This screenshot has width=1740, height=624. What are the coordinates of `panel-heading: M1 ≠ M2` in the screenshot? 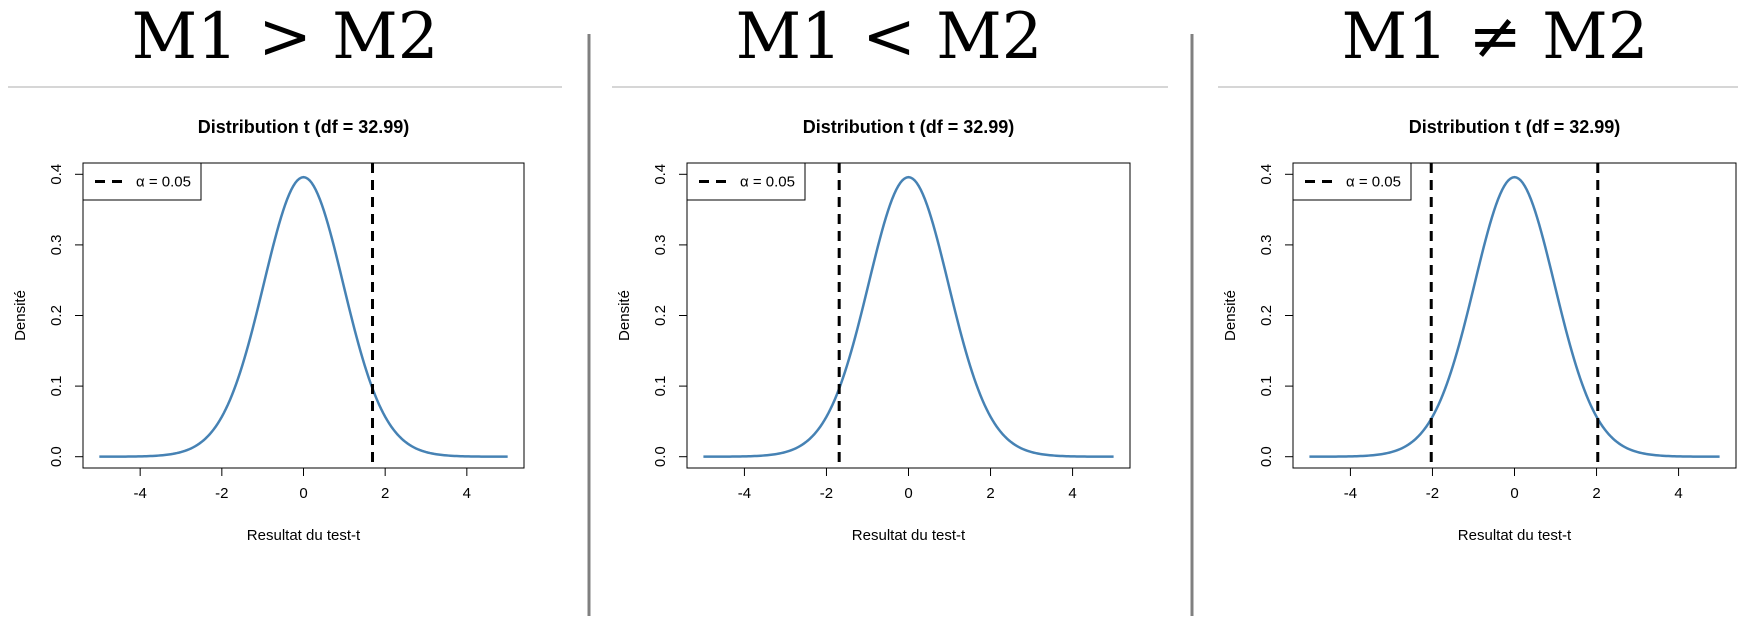 It's located at (1495, 37).